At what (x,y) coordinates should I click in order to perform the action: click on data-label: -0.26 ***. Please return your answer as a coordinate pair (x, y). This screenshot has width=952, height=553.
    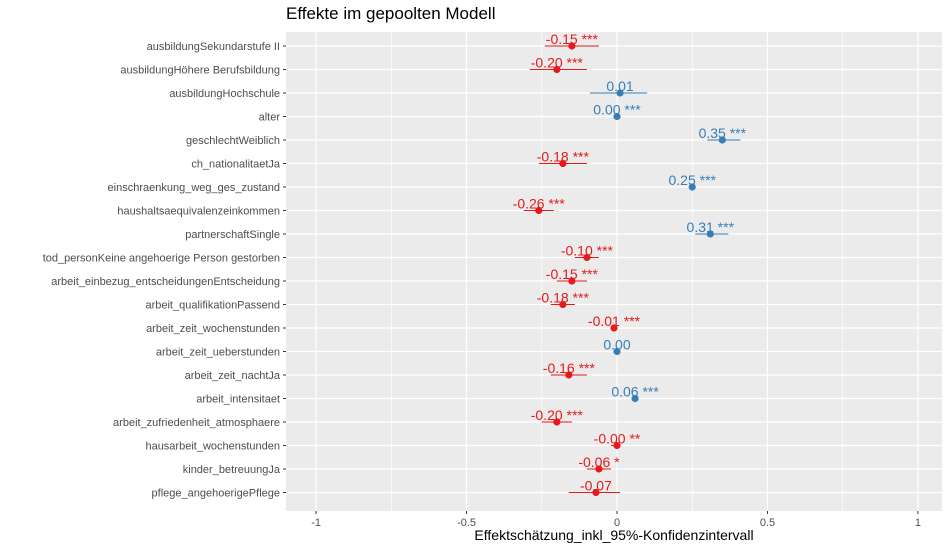
    Looking at the image, I should click on (539, 204).